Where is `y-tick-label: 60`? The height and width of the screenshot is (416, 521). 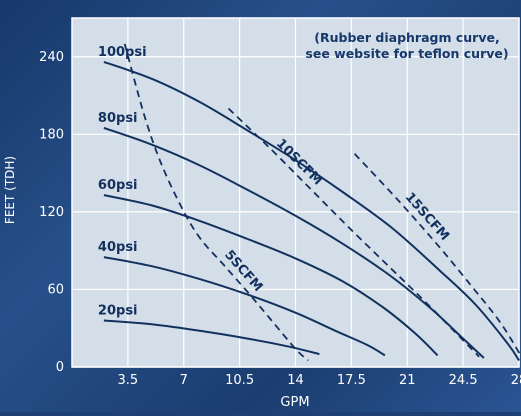 y-tick-label: 60 is located at coordinates (55, 289).